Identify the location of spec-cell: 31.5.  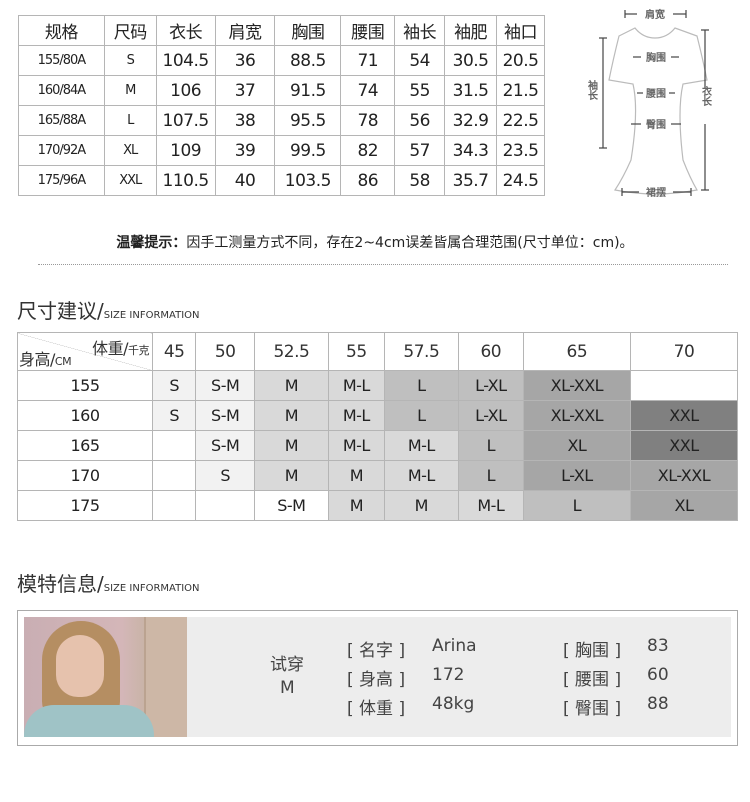
(471, 90).